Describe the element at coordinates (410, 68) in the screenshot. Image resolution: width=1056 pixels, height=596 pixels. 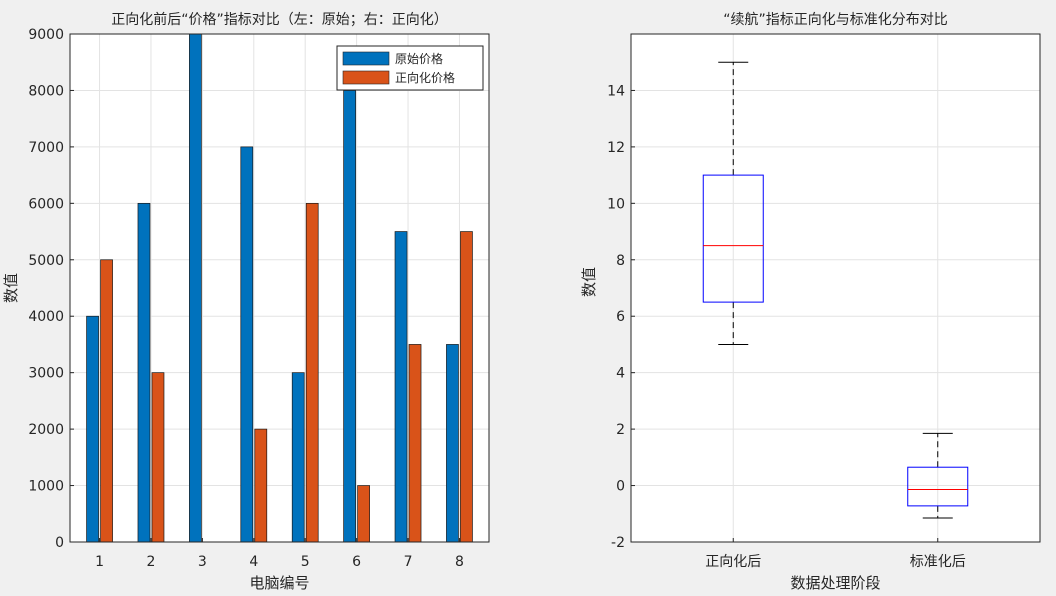
I see `legend: 原始价格 正向化价格` at that location.